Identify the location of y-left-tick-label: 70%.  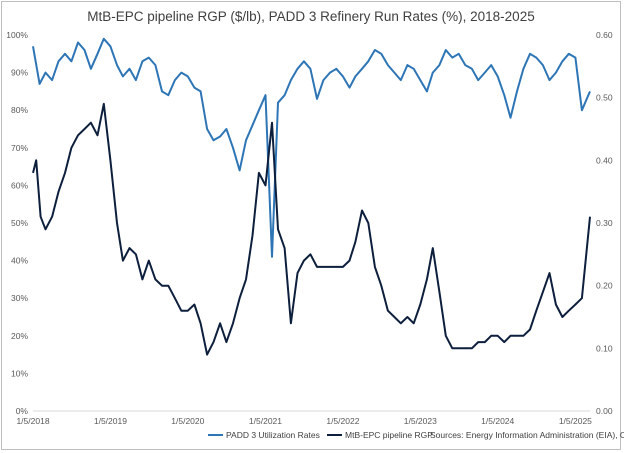
(19, 148).